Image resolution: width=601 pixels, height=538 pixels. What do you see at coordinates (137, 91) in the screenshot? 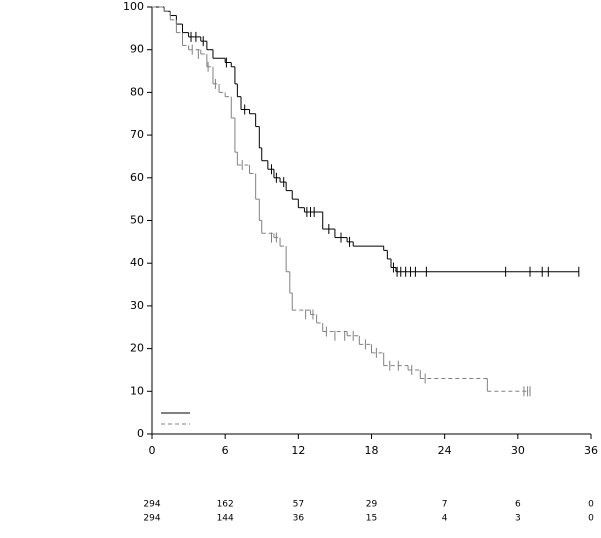
I see `y-tick-label: 80` at bounding box center [137, 91].